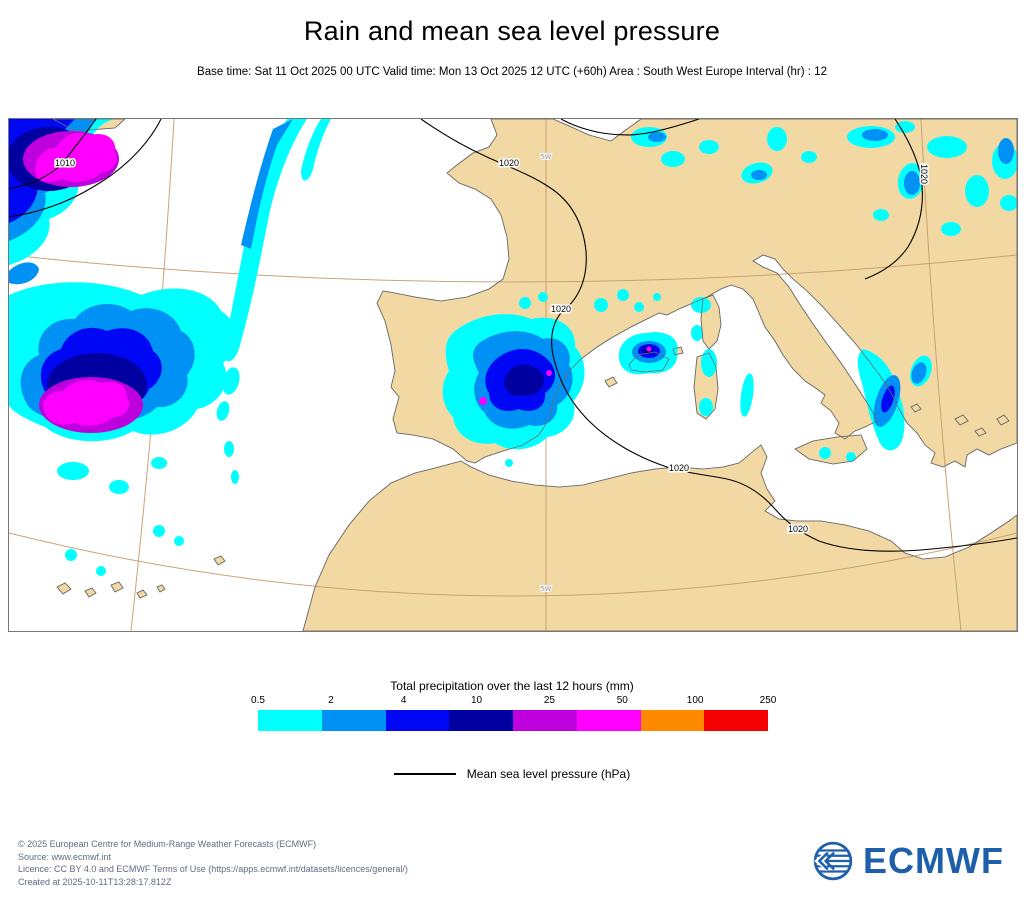 This screenshot has height=922, width=1024. Describe the element at coordinates (65, 856) in the screenshot. I see `source-line: Source: www.ecmwf.int` at that location.